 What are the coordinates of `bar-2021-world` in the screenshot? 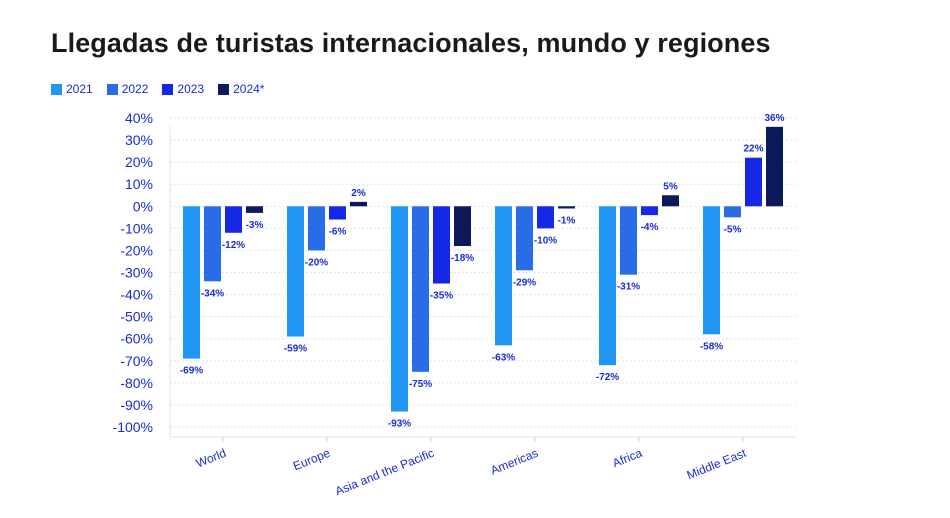 It's located at (191, 282).